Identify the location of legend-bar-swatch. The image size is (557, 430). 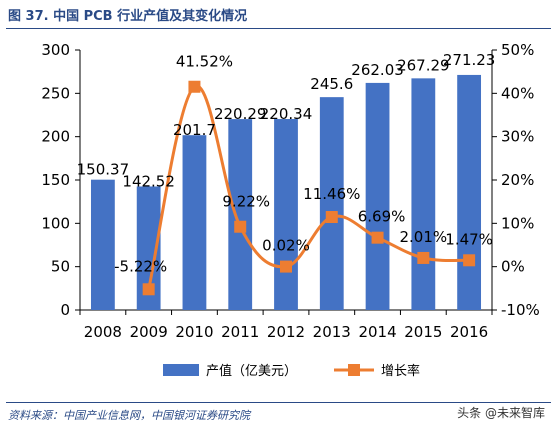
(181, 370).